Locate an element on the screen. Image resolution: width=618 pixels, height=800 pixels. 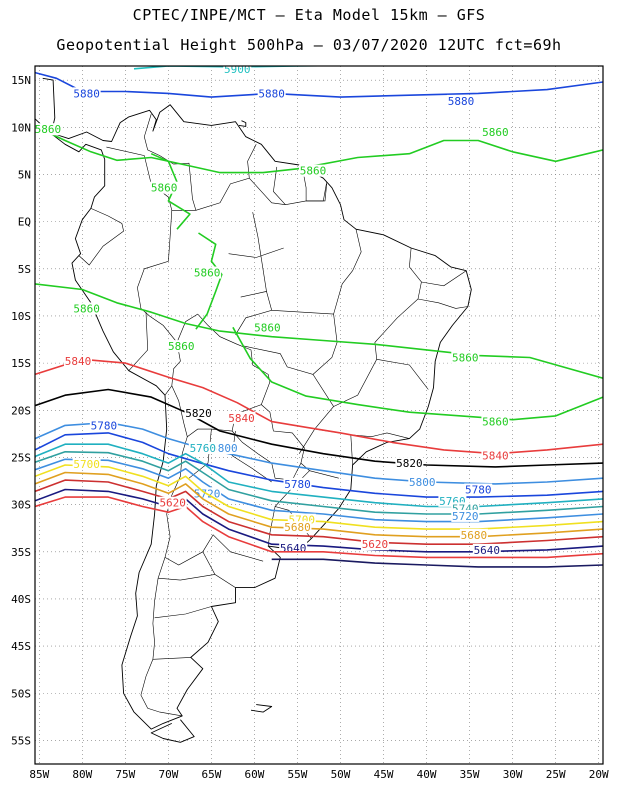
lat-label-14: 55S is located at coordinates (21, 740).